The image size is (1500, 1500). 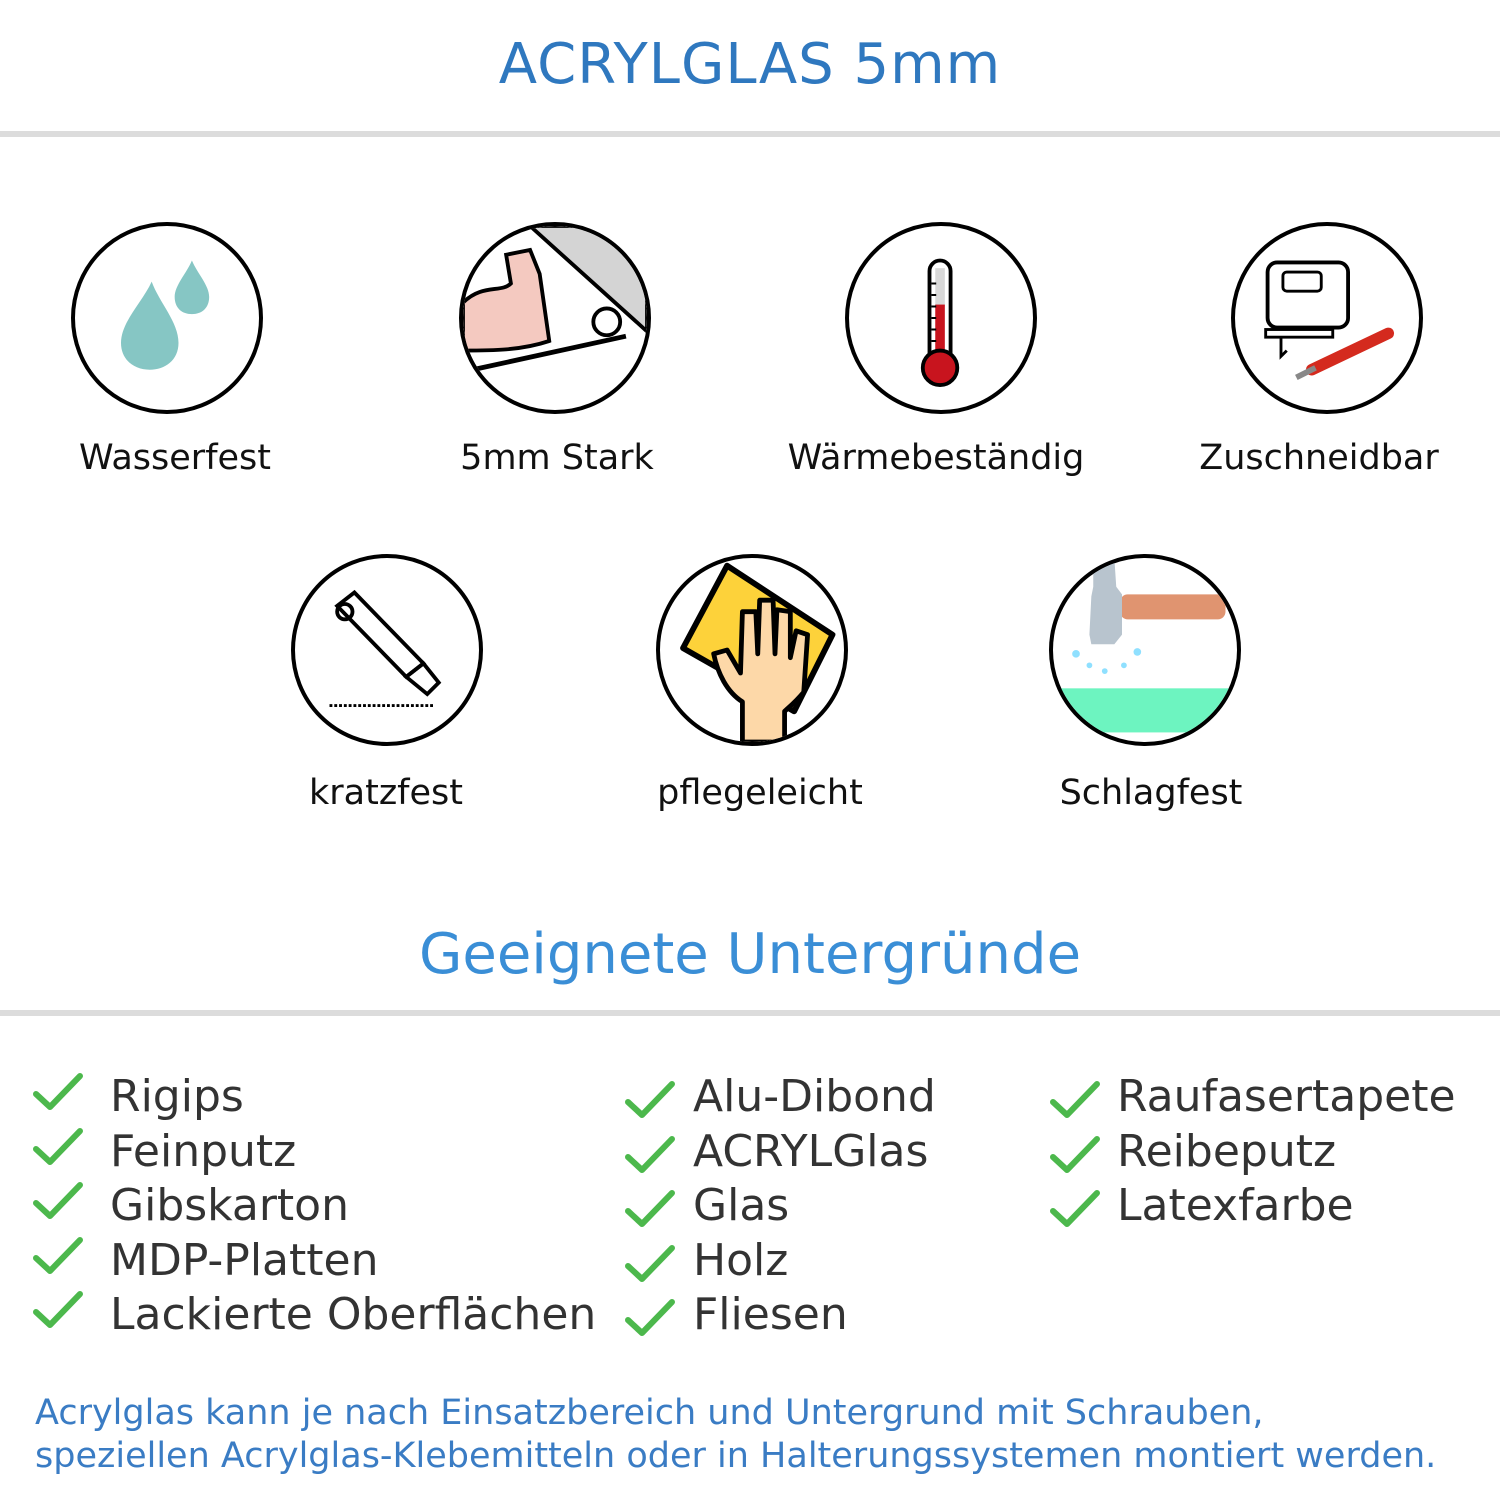 What do you see at coordinates (353, 1314) in the screenshot?
I see `surface-item: Lackierte Oberflächen` at bounding box center [353, 1314].